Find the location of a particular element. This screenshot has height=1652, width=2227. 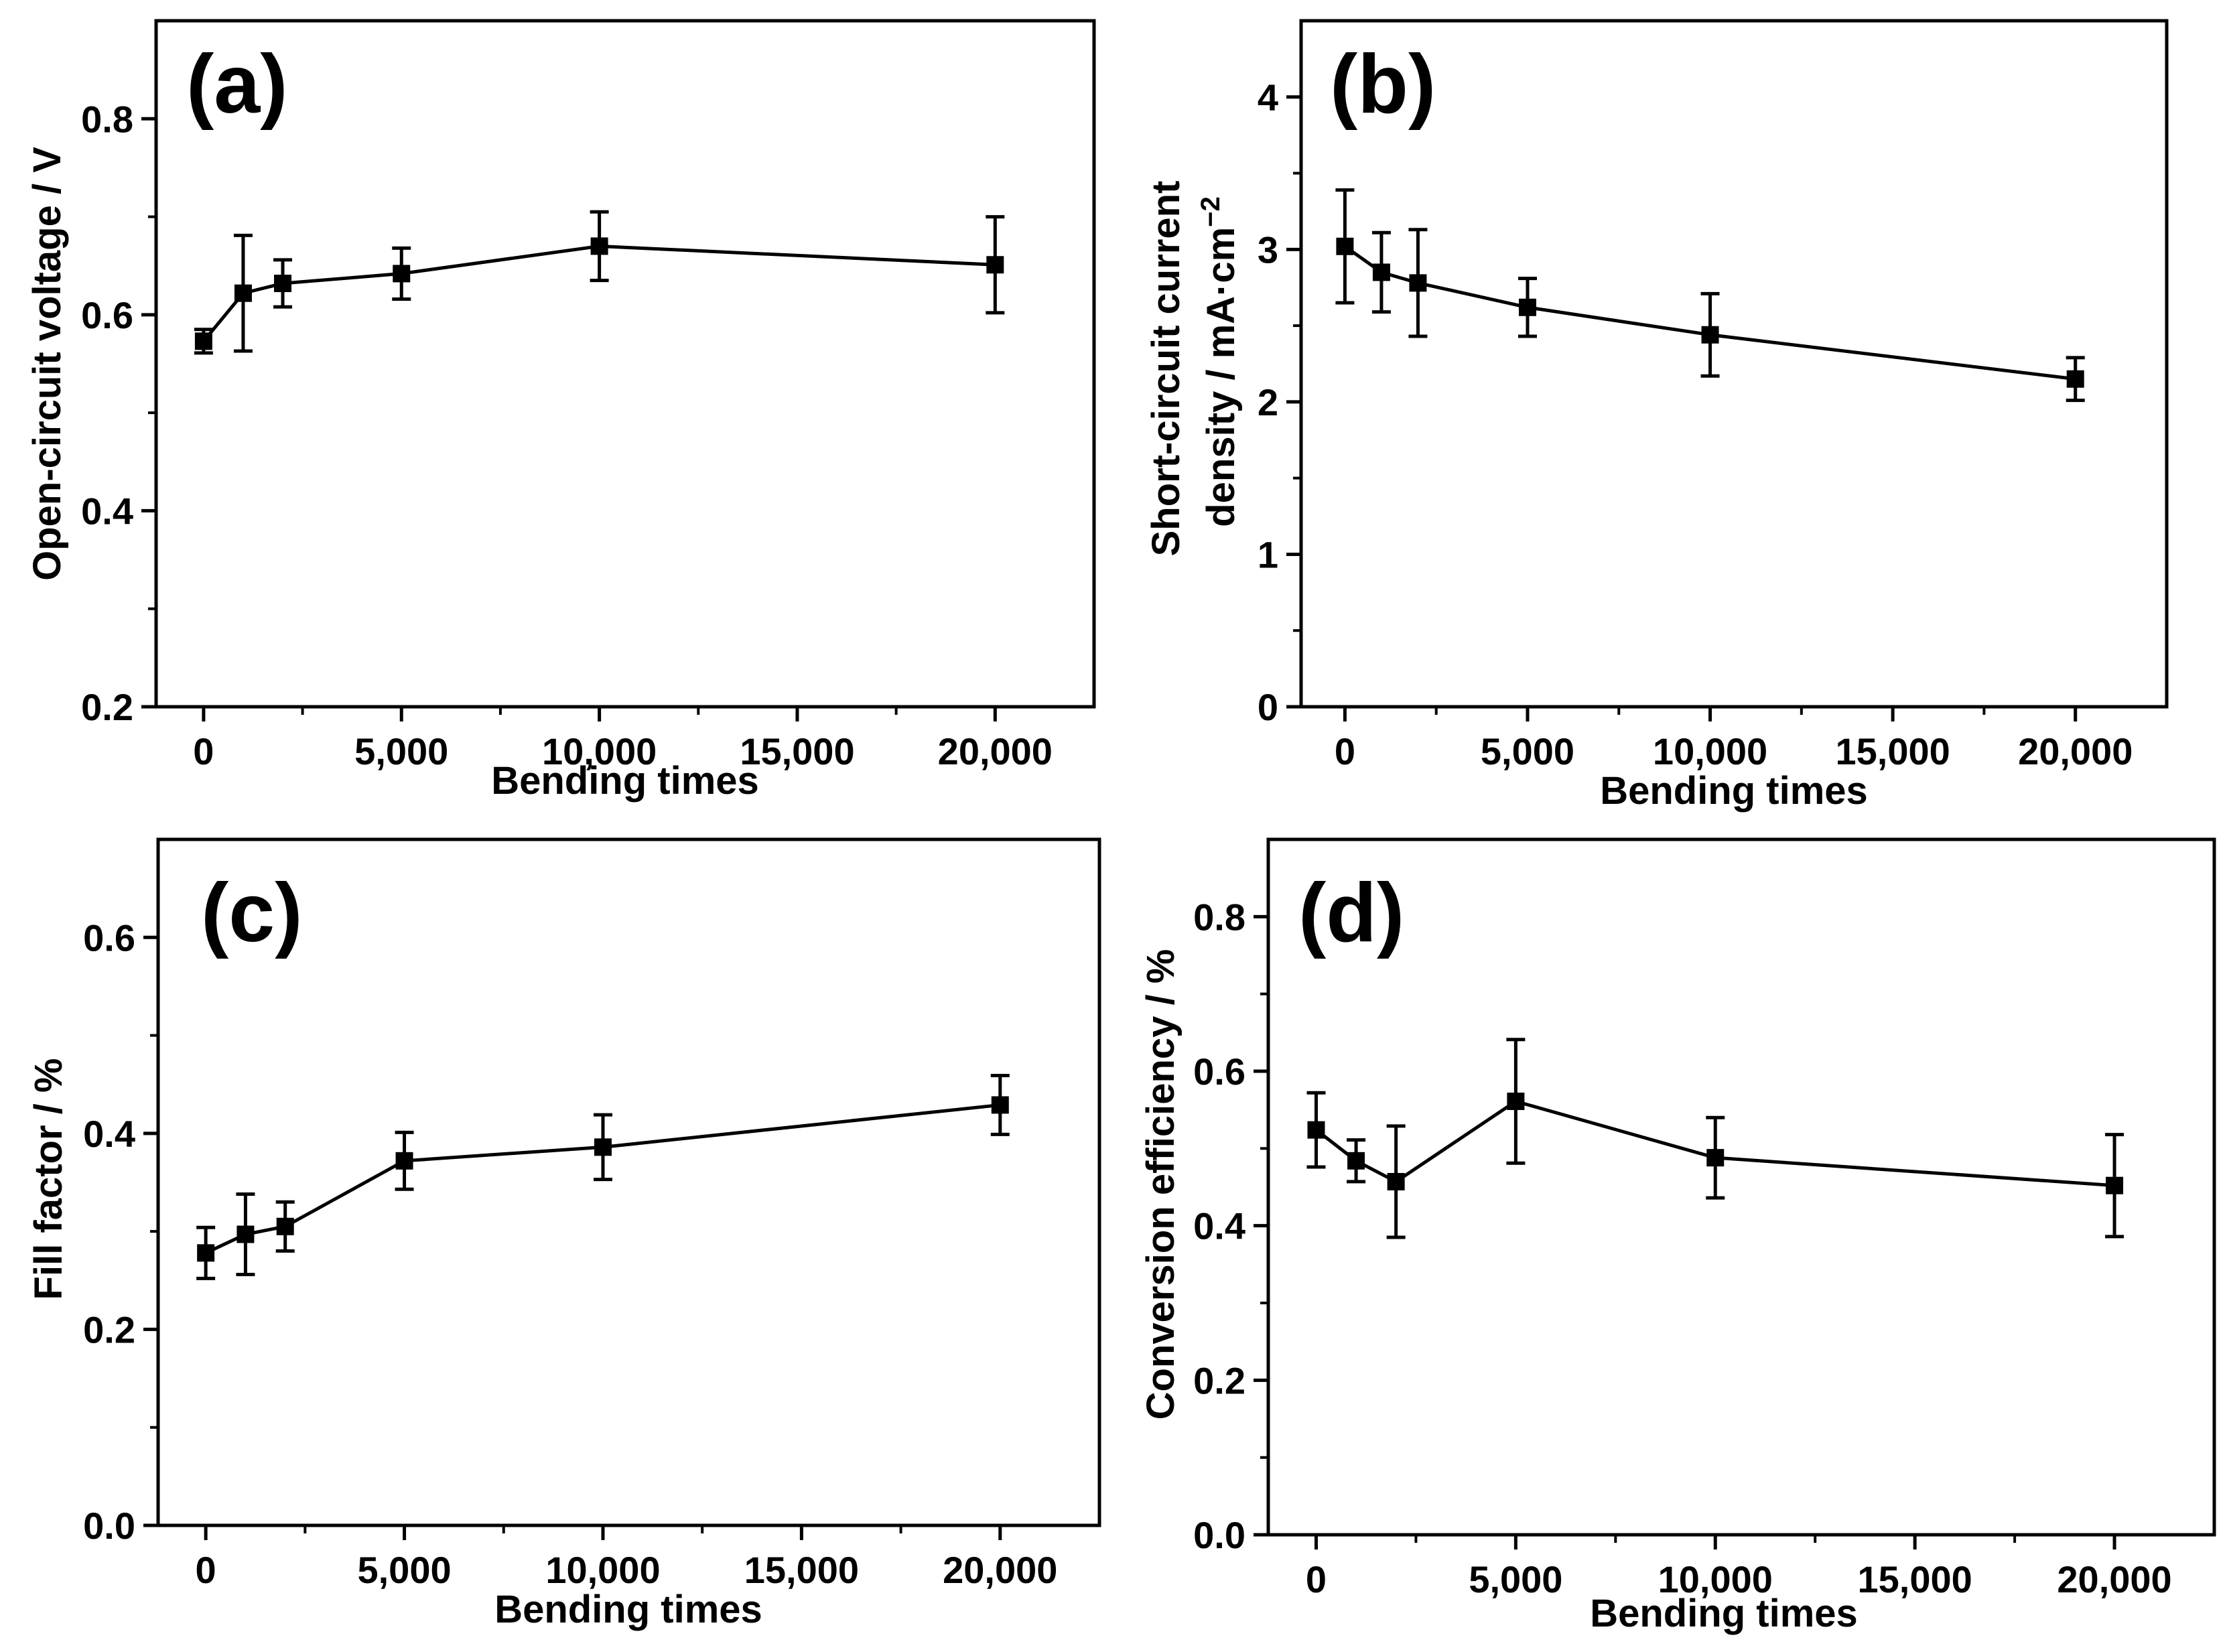

y-axis-title: Conversion efficiency / % is located at coordinates (1161, 1184).